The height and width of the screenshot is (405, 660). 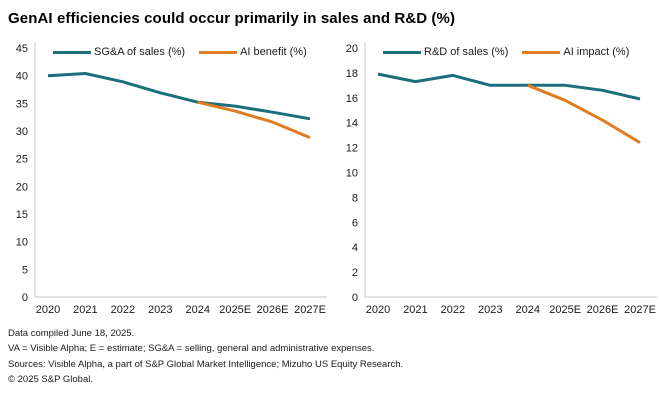 What do you see at coordinates (352, 149) in the screenshot?
I see `y-tick-label: 12` at bounding box center [352, 149].